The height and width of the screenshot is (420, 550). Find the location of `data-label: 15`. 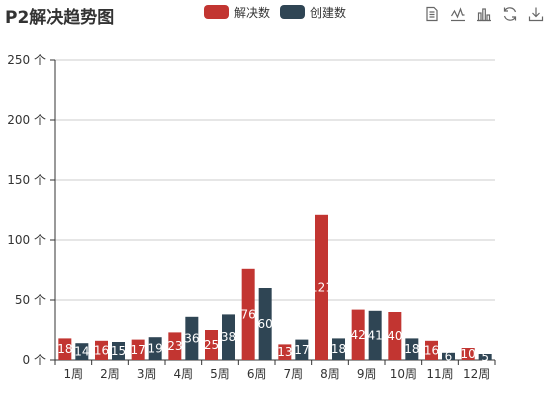

data-label: 15 is located at coordinates (118, 351).